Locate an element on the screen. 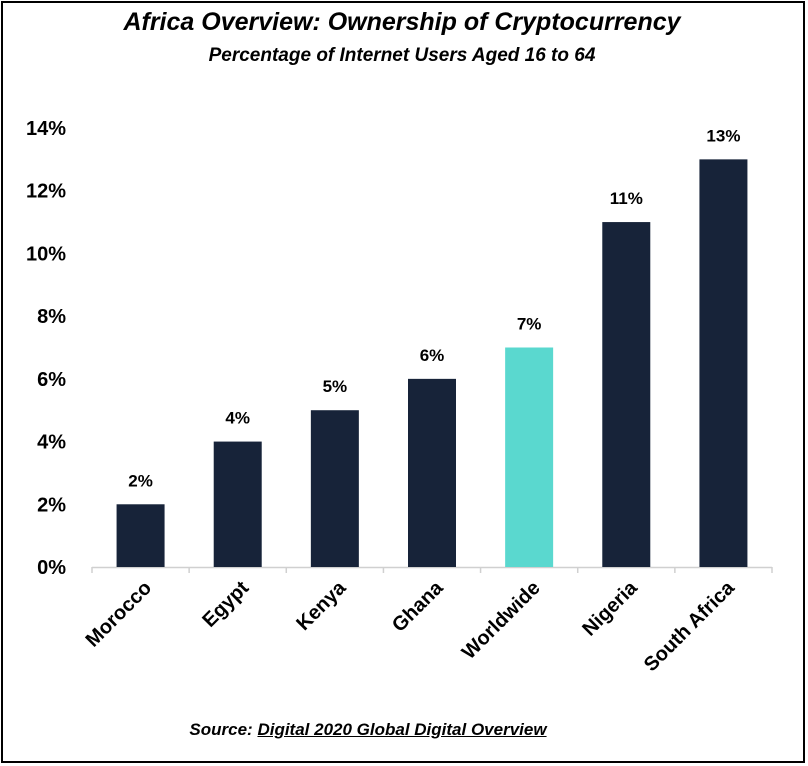 The height and width of the screenshot is (766, 808). y-tick-label: 0% is located at coordinates (51, 568).